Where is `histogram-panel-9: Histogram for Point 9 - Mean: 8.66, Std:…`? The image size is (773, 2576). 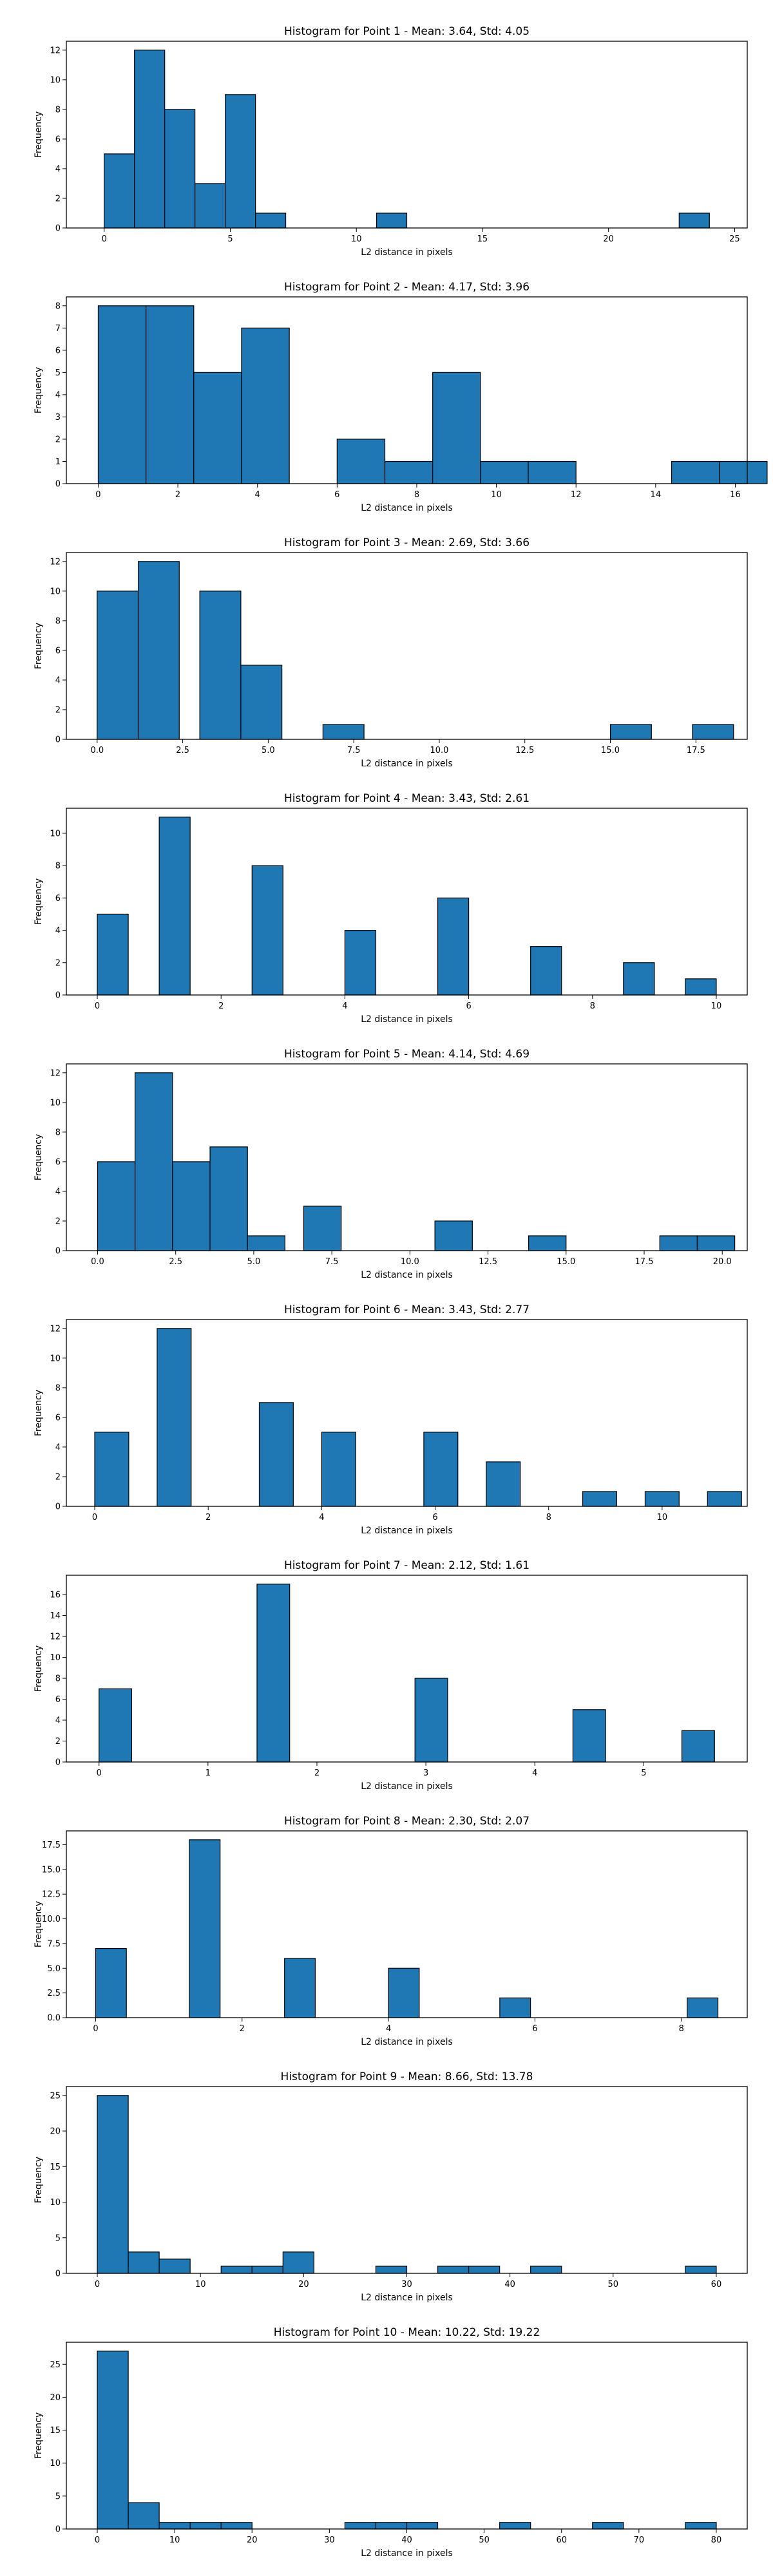
histogram-panel-9: Histogram for Point 9 - Mean: 8.66, Std:… is located at coordinates (390, 2186).